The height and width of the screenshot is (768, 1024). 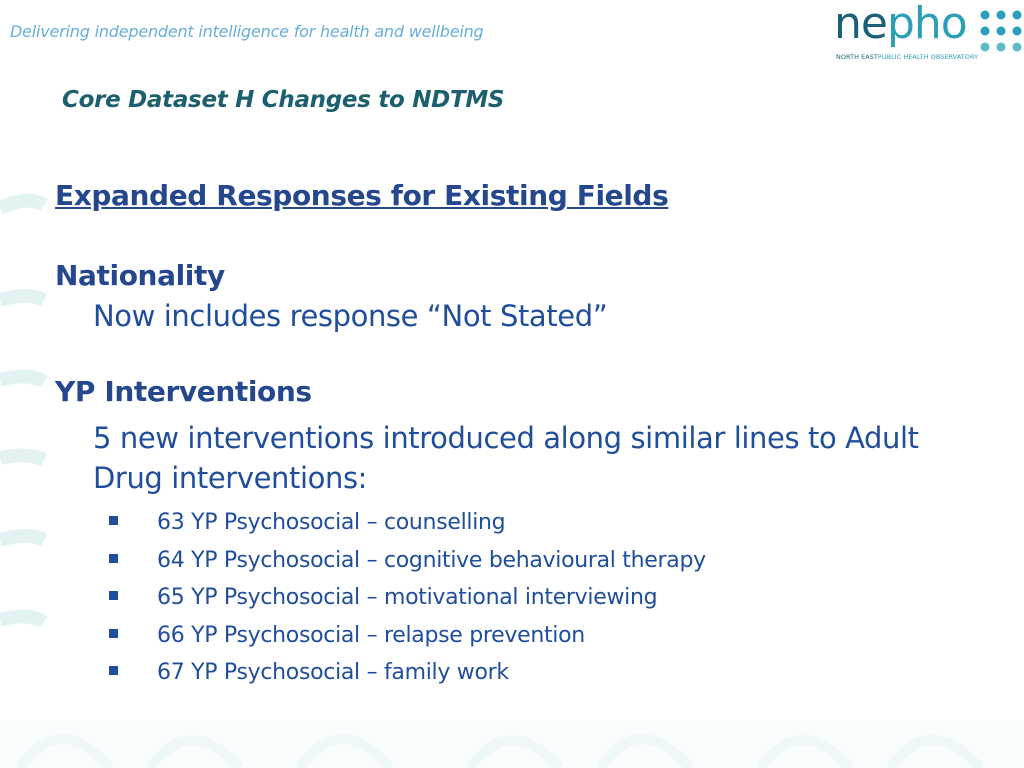 I want to click on dot-grid-icon, so click(x=1001, y=31).